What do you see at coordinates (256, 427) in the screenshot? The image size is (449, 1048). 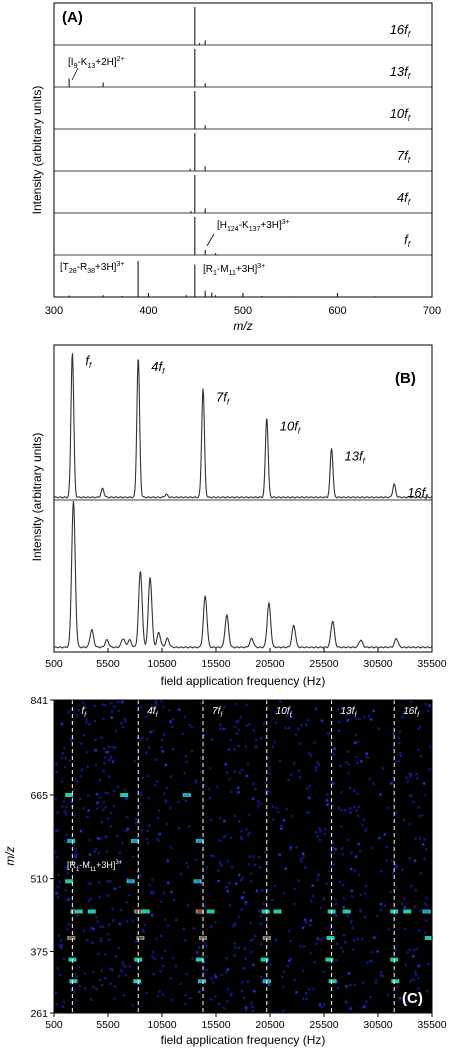 I see `panel-b-peak-labels: ff 4ff 7ff 10ff 13ff 16ff` at bounding box center [256, 427].